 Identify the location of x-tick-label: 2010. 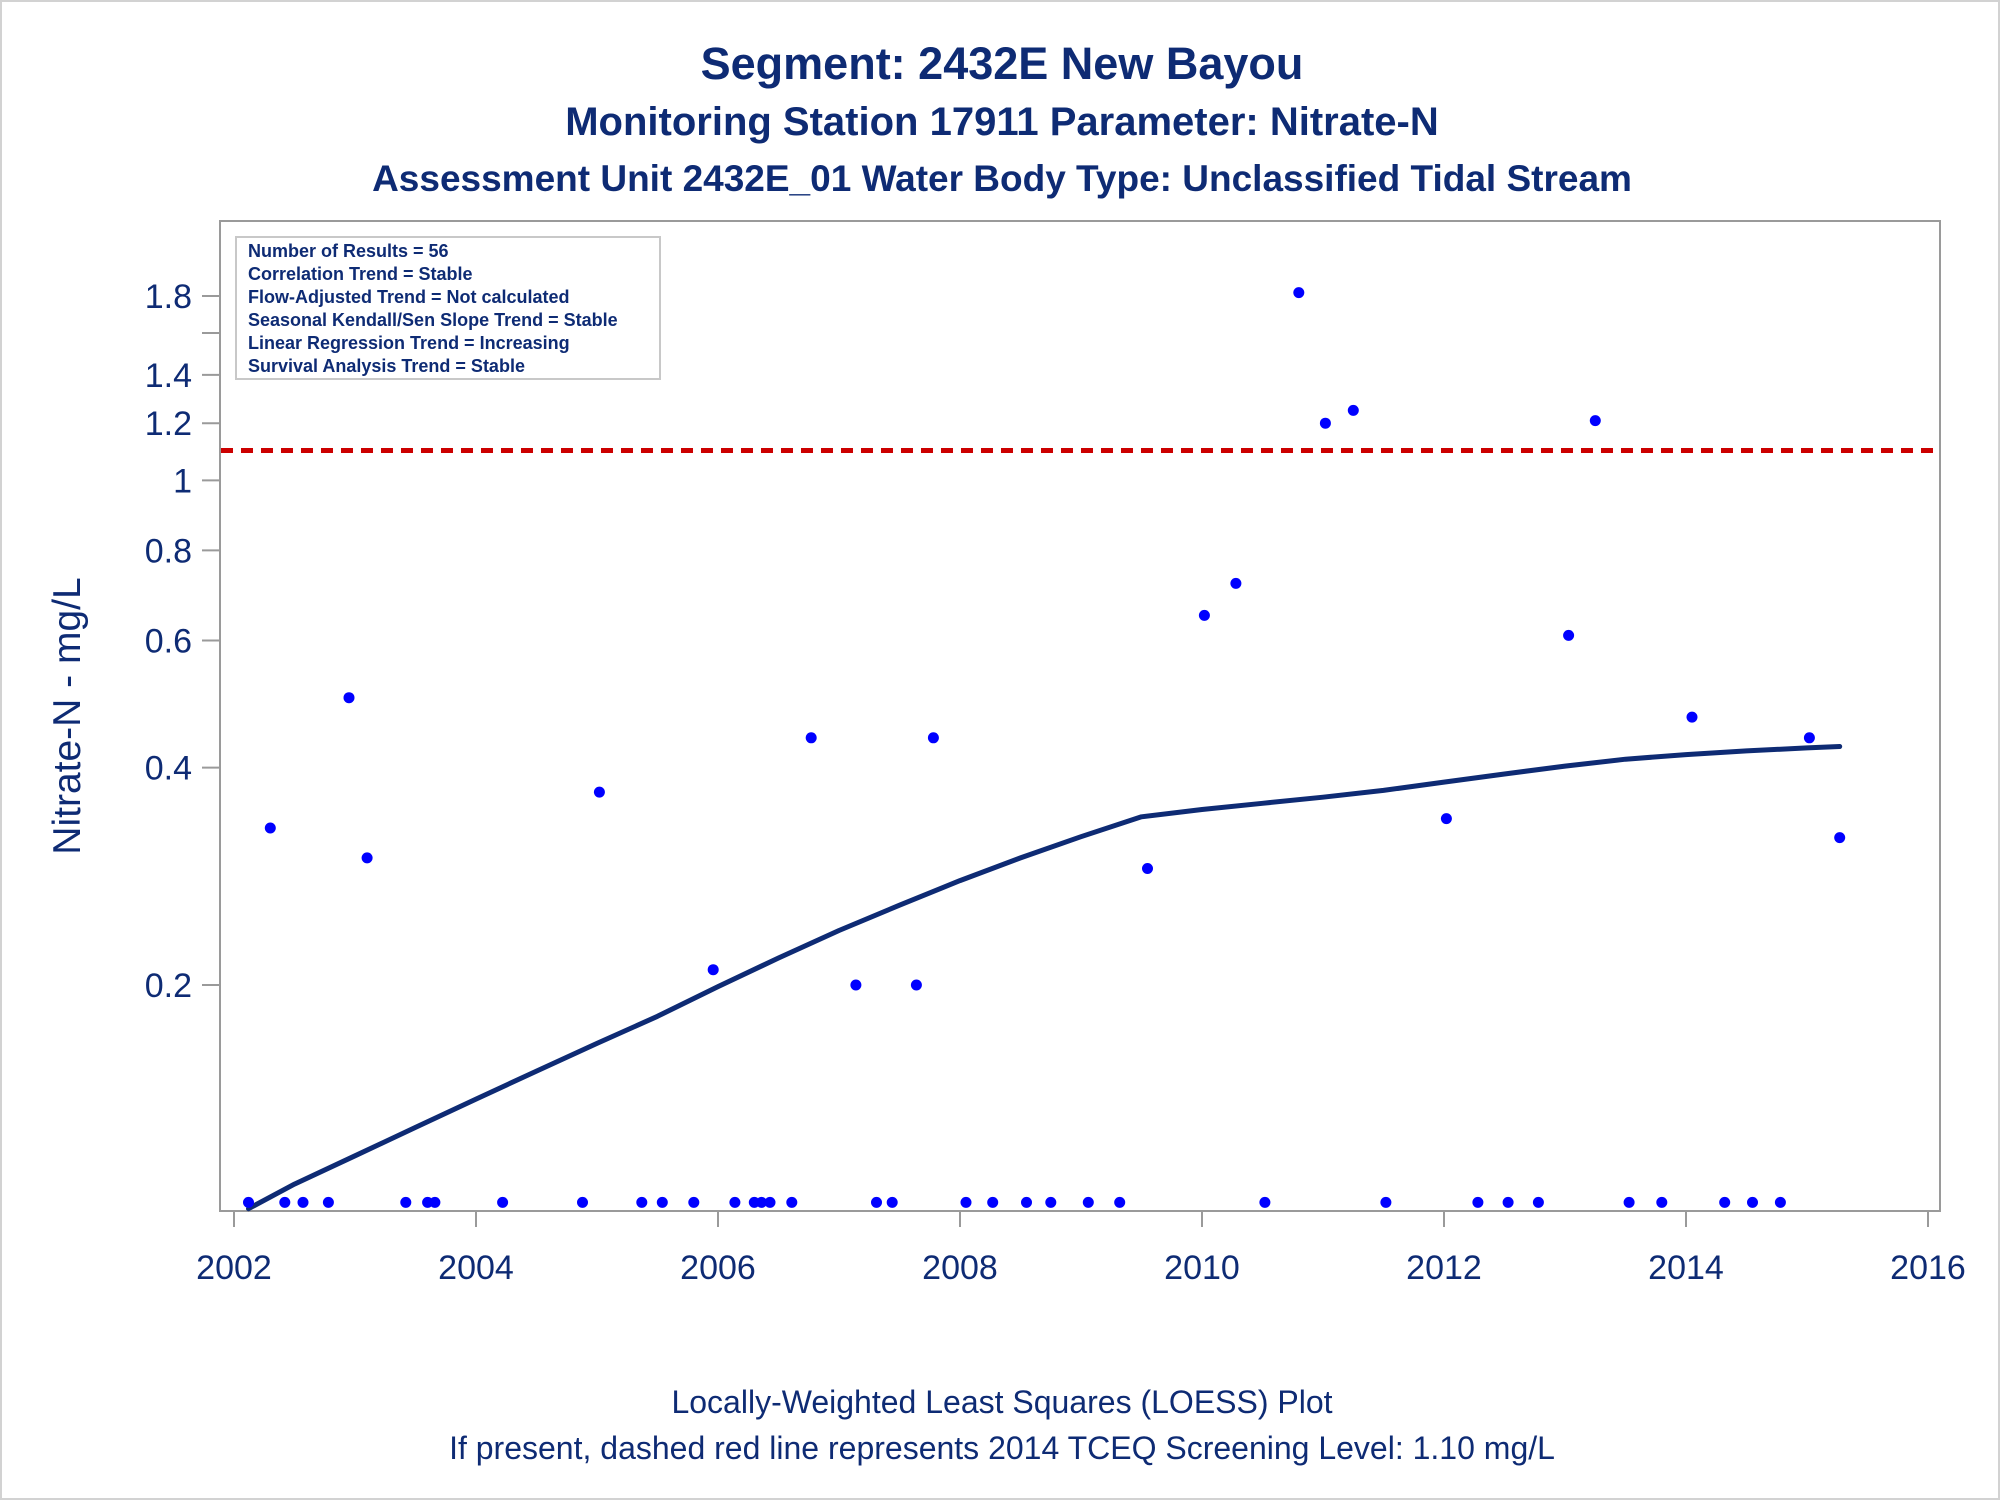
(1202, 1268).